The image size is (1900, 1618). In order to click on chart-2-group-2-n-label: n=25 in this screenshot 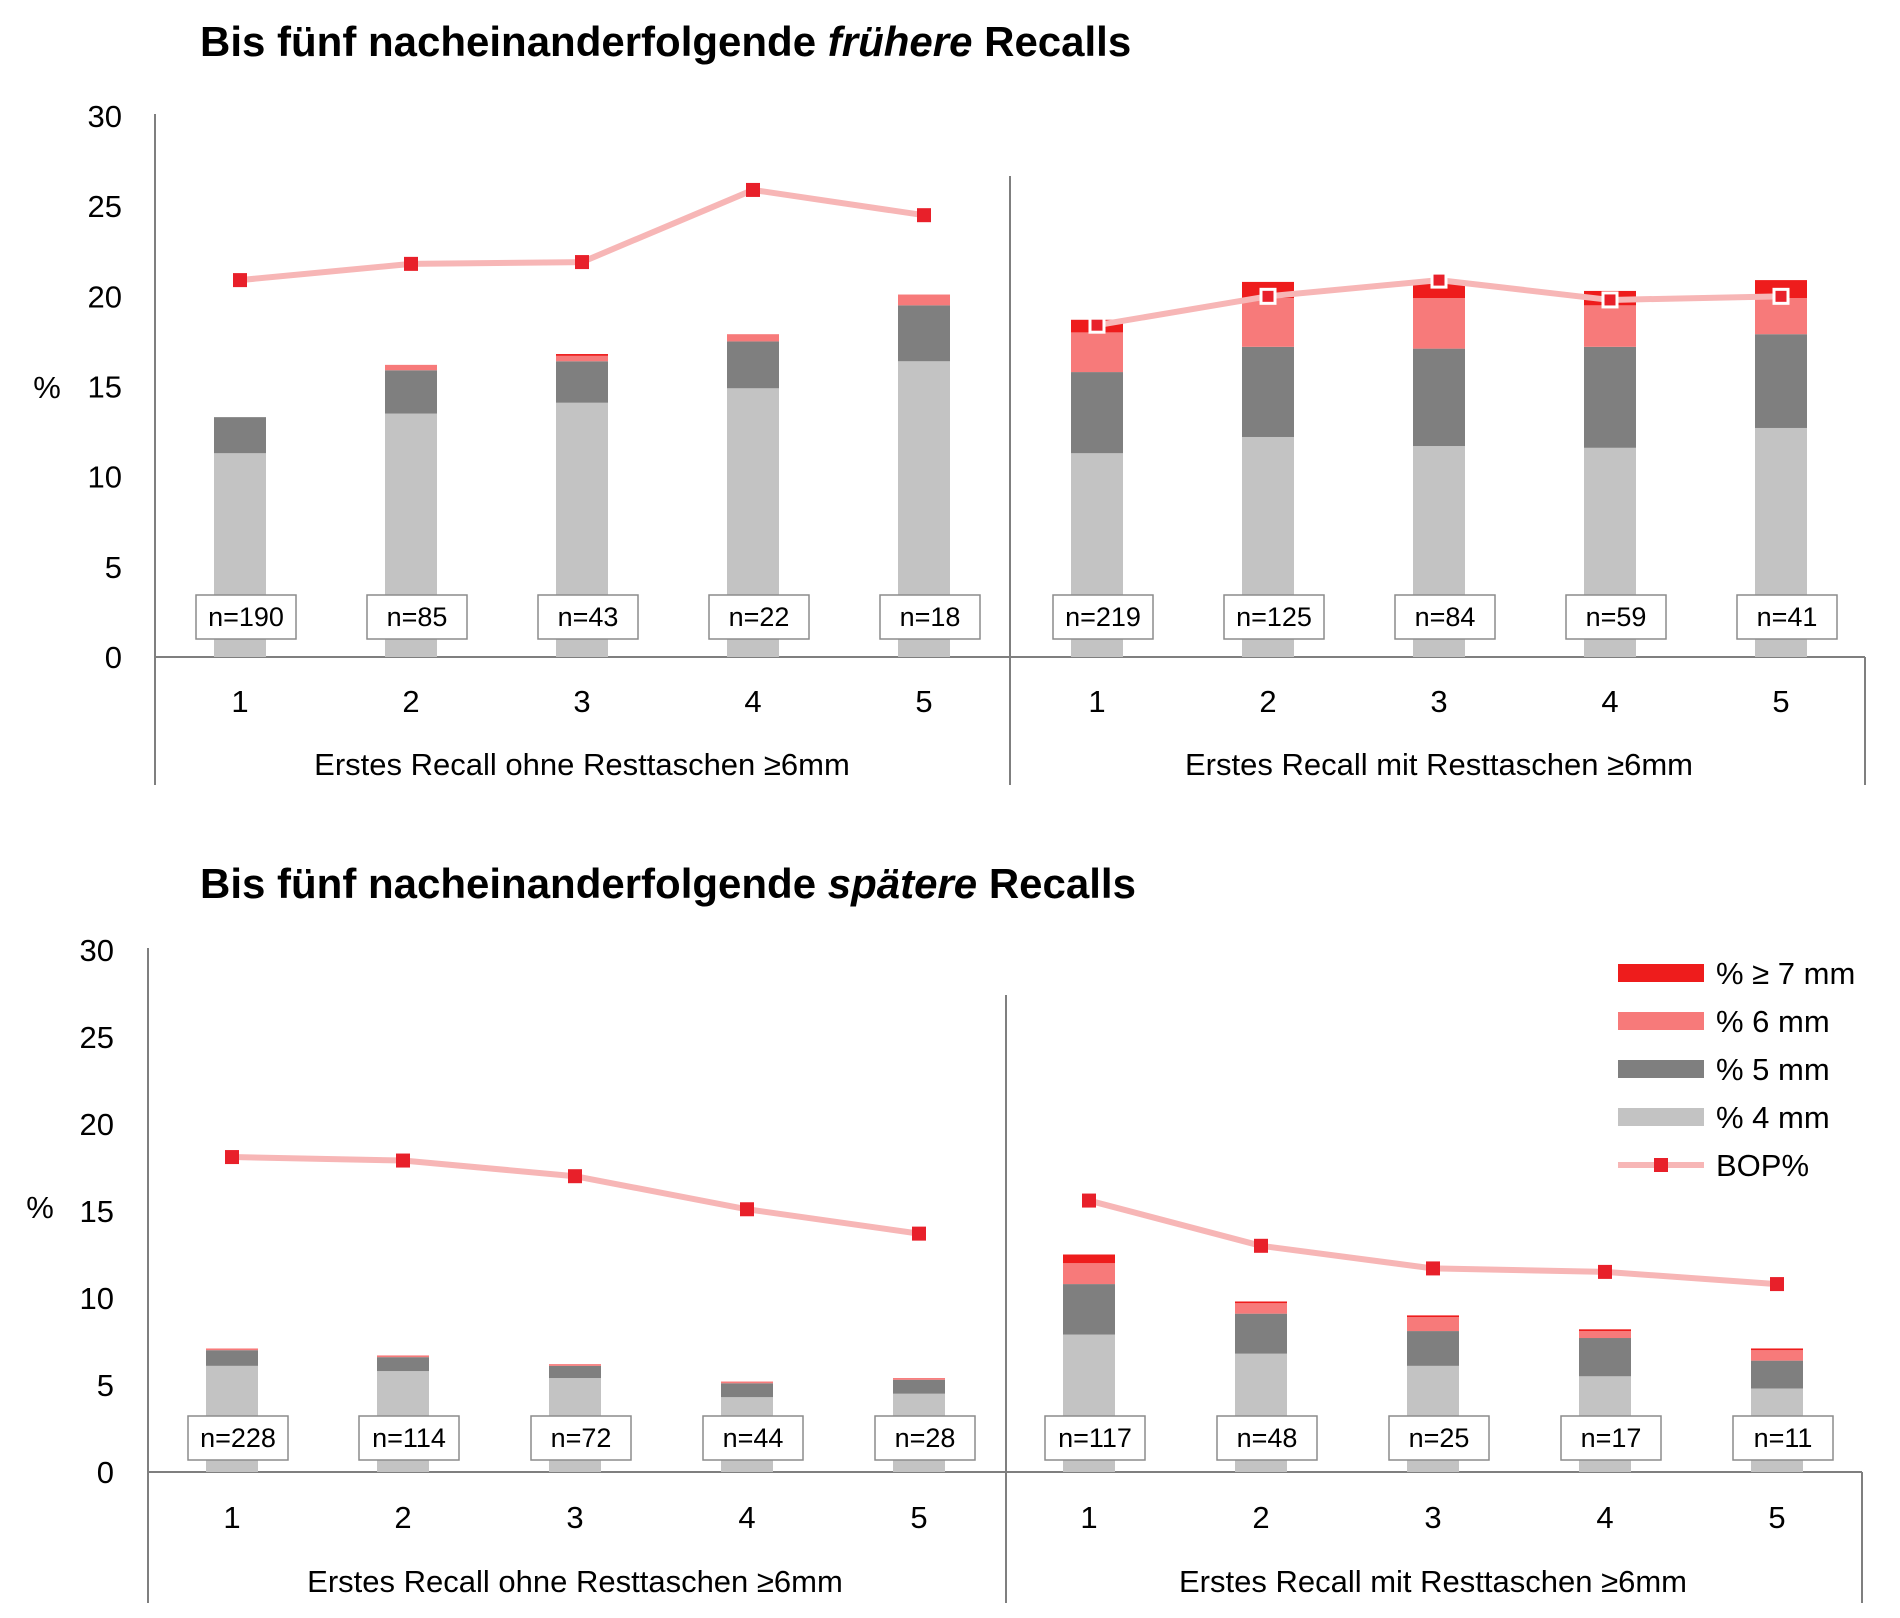, I will do `click(1439, 1438)`.